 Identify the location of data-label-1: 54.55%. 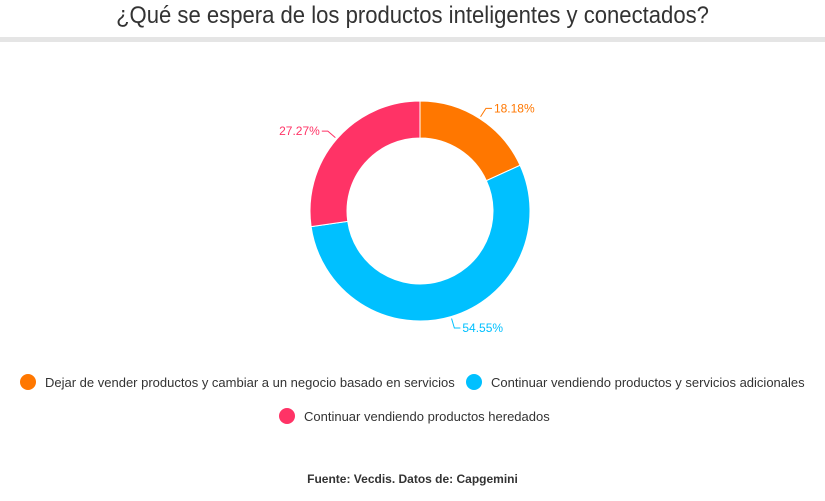
(482, 328).